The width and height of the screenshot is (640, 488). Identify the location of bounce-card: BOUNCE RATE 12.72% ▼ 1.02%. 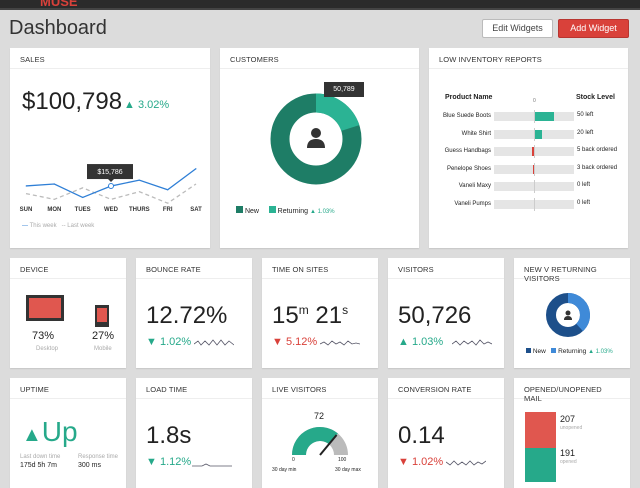
(194, 313).